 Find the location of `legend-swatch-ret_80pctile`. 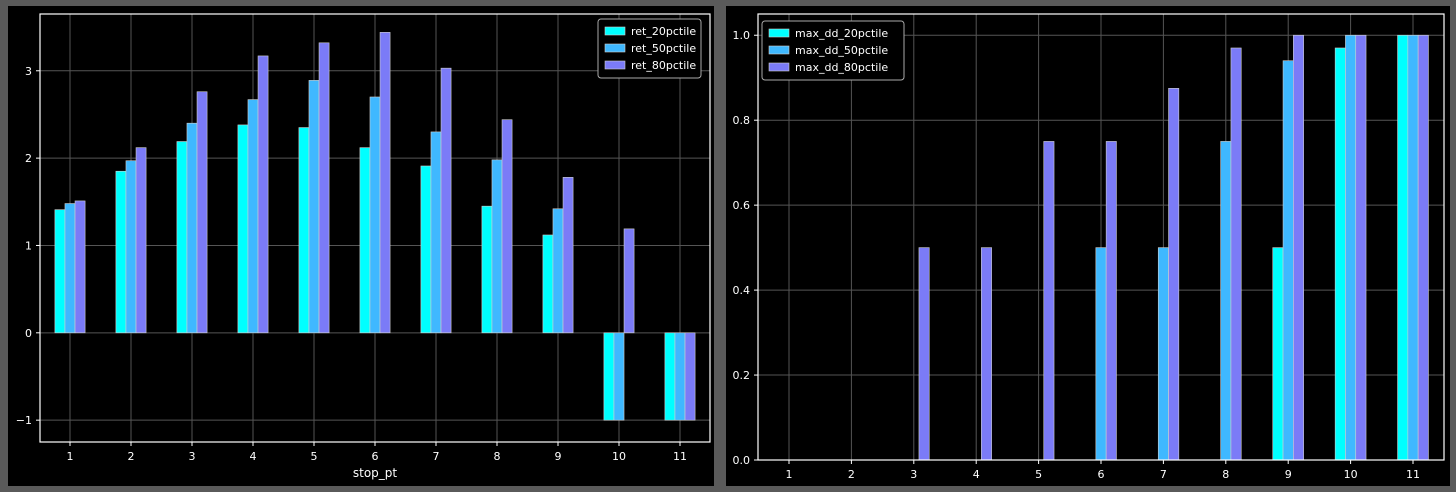

legend-swatch-ret_80pctile is located at coordinates (615, 65).